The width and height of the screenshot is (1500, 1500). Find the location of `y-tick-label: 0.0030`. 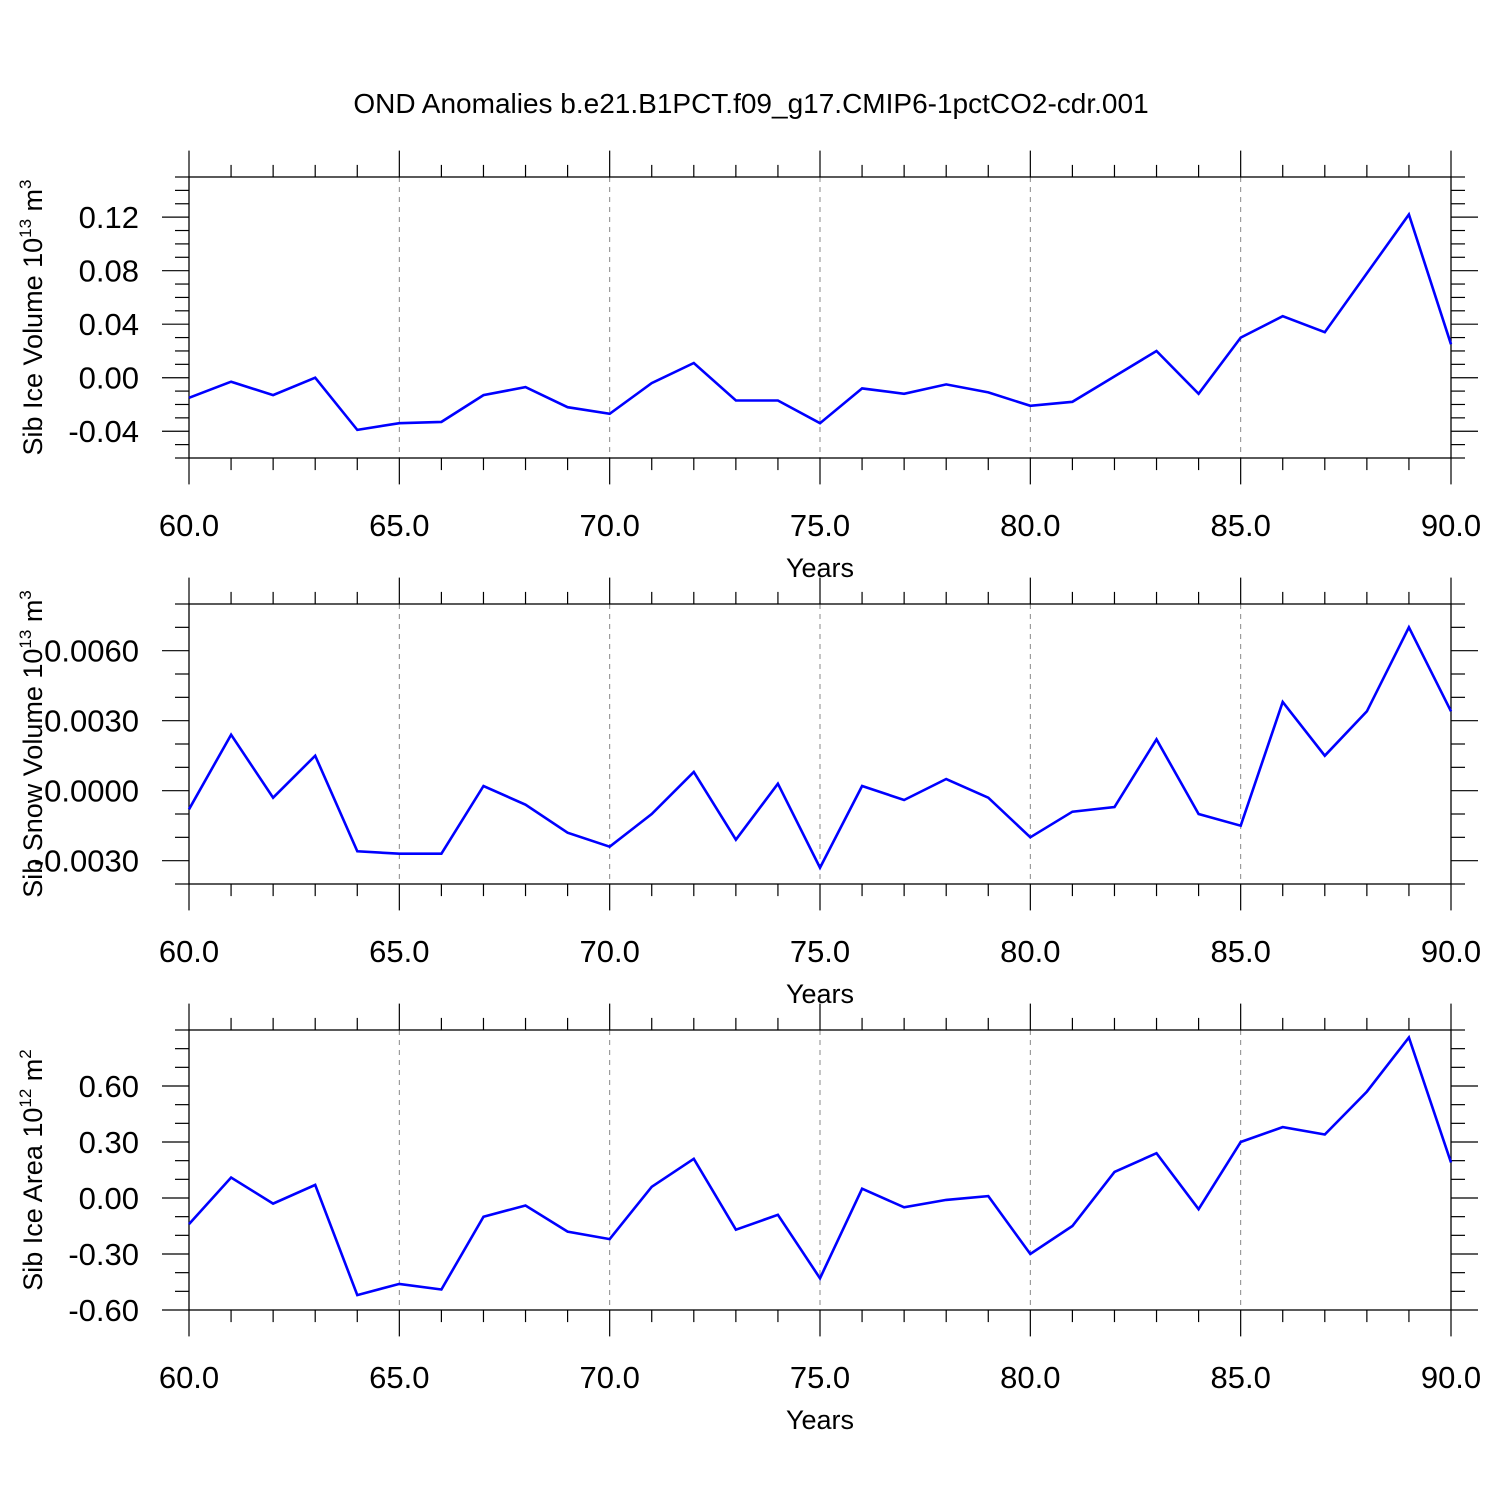

y-tick-label: 0.0030 is located at coordinates (91, 721).